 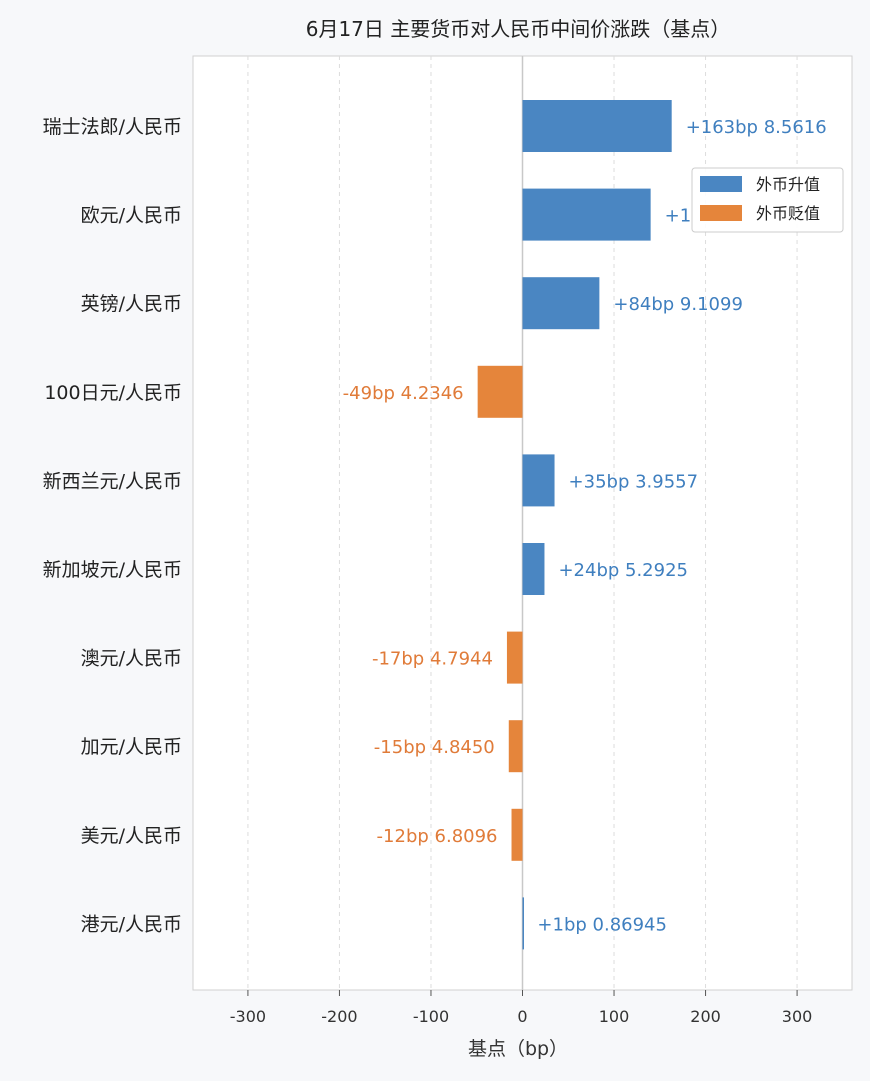 I want to click on category-label: 加元/人民币, so click(x=131, y=747).